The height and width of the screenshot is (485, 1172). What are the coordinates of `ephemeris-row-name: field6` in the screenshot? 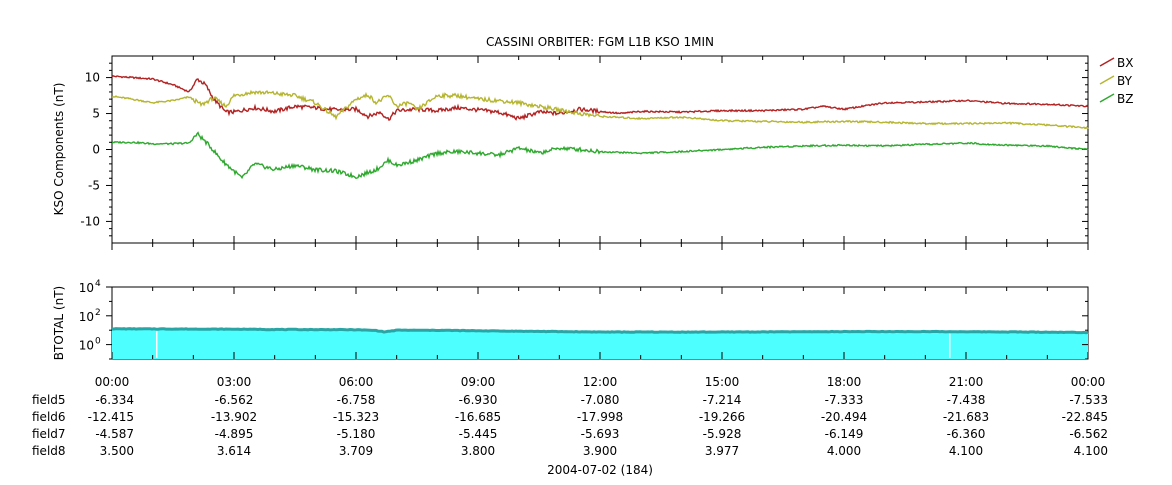 It's located at (49, 417).